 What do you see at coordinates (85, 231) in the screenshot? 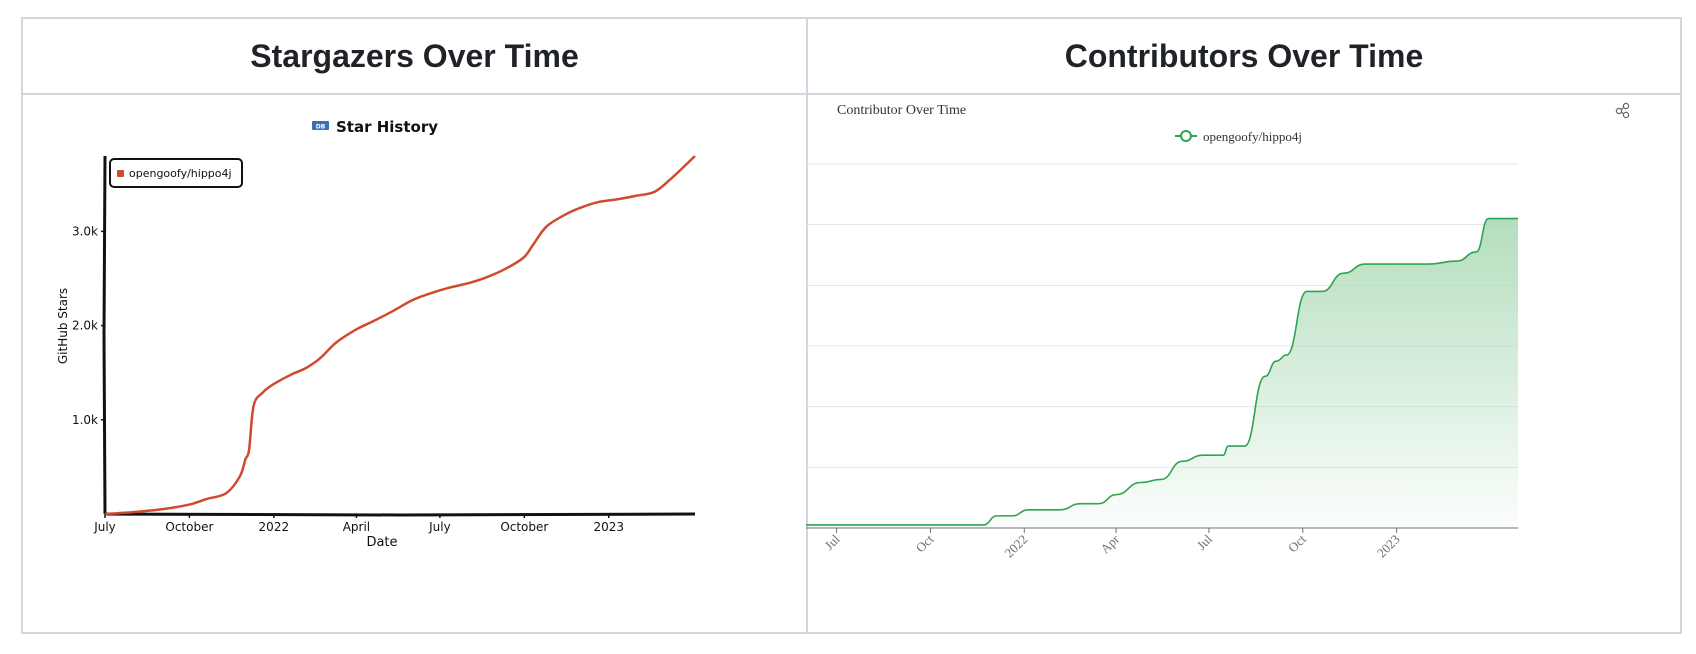
I see `star-y-tick-label: 3.0k` at bounding box center [85, 231].